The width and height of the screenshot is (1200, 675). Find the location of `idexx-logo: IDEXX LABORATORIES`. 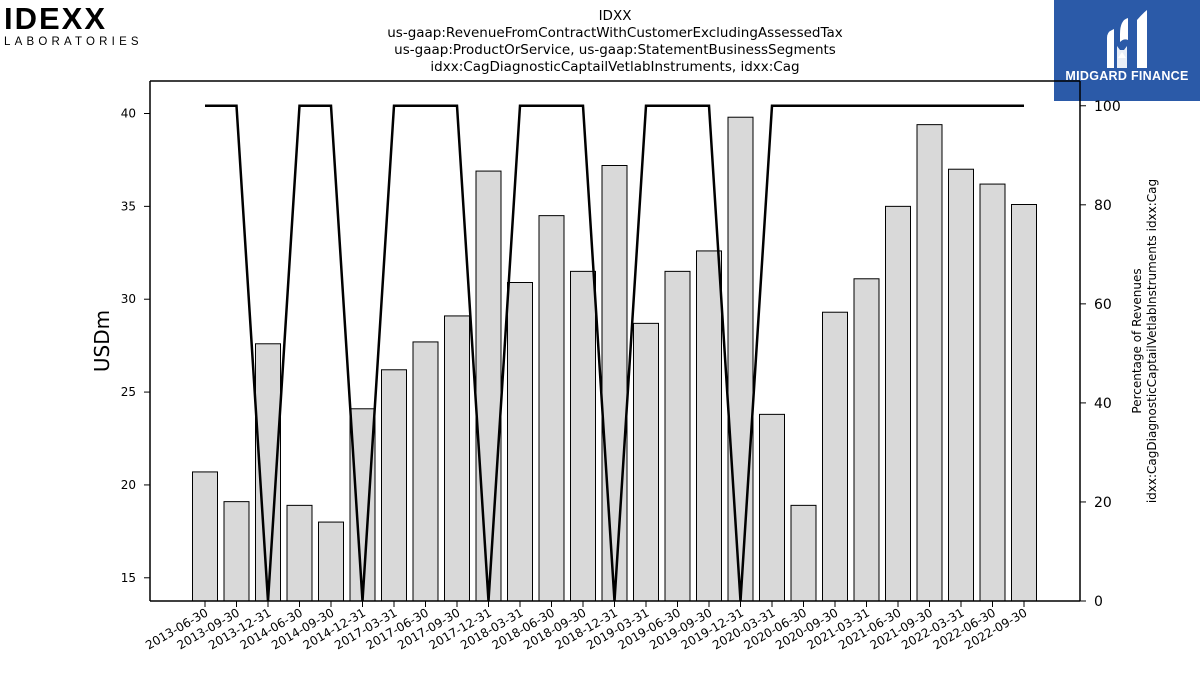

idexx-logo: IDEXX LABORATORIES is located at coordinates (79, 25).